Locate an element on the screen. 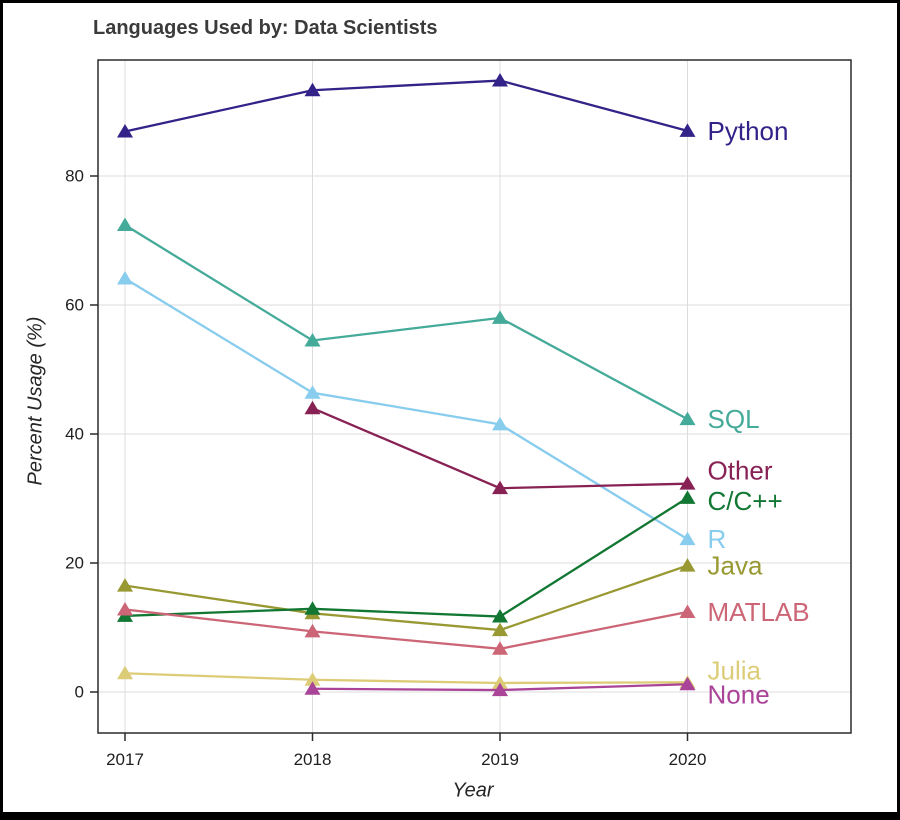 This screenshot has width=900, height=820. series-label-c-c: C/C++ is located at coordinates (745, 501).